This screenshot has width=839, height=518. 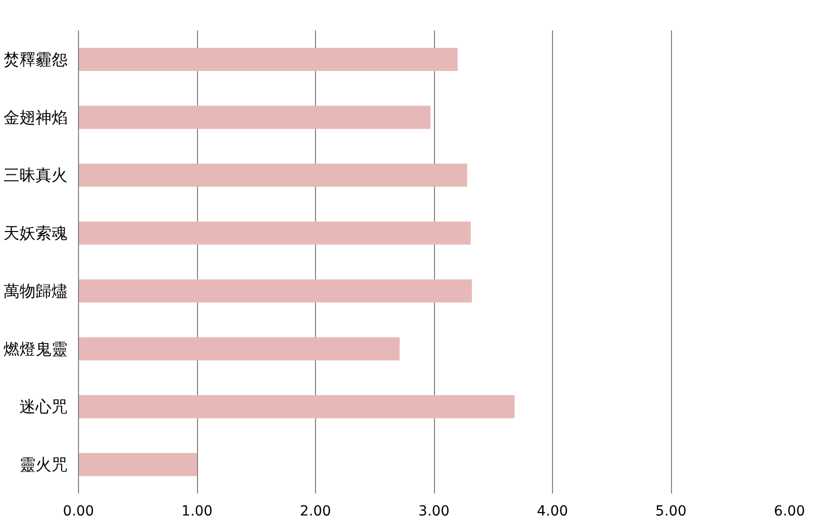 What do you see at coordinates (36, 348) in the screenshot?
I see `y-tick-label: 燃燈鬼靈` at bounding box center [36, 348].